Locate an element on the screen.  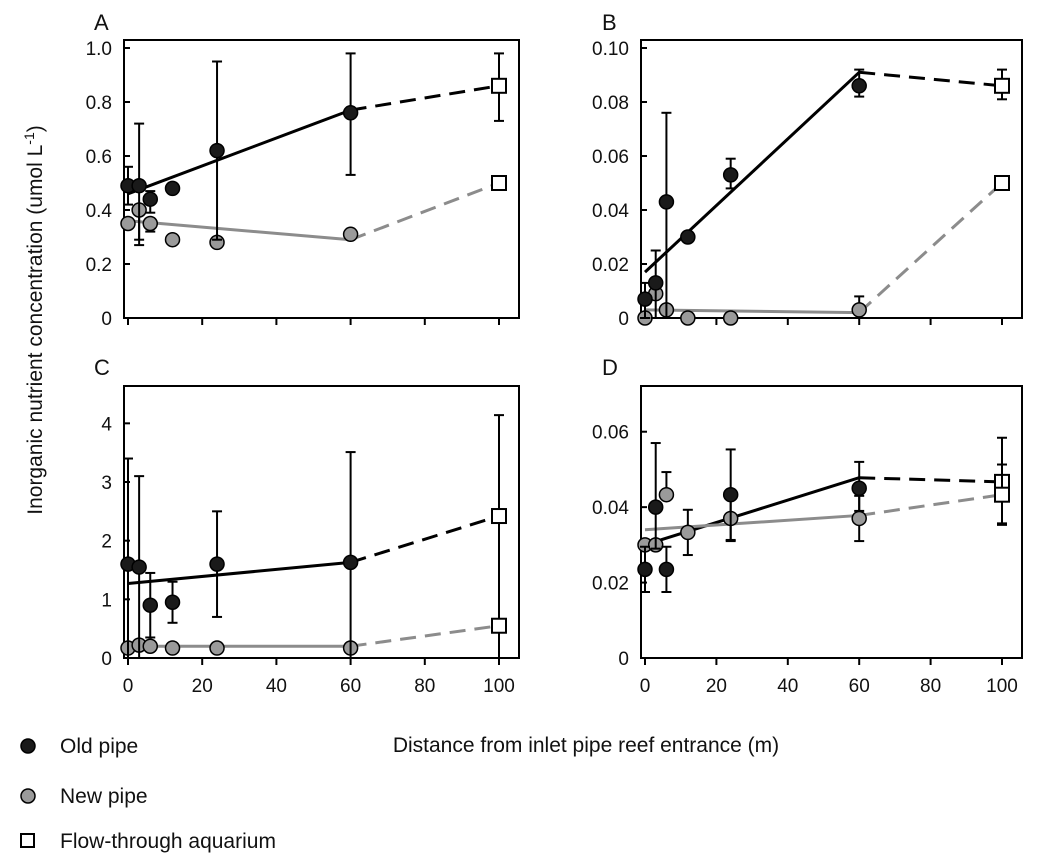
legend-old-pipe-marker is located at coordinates (28, 746).